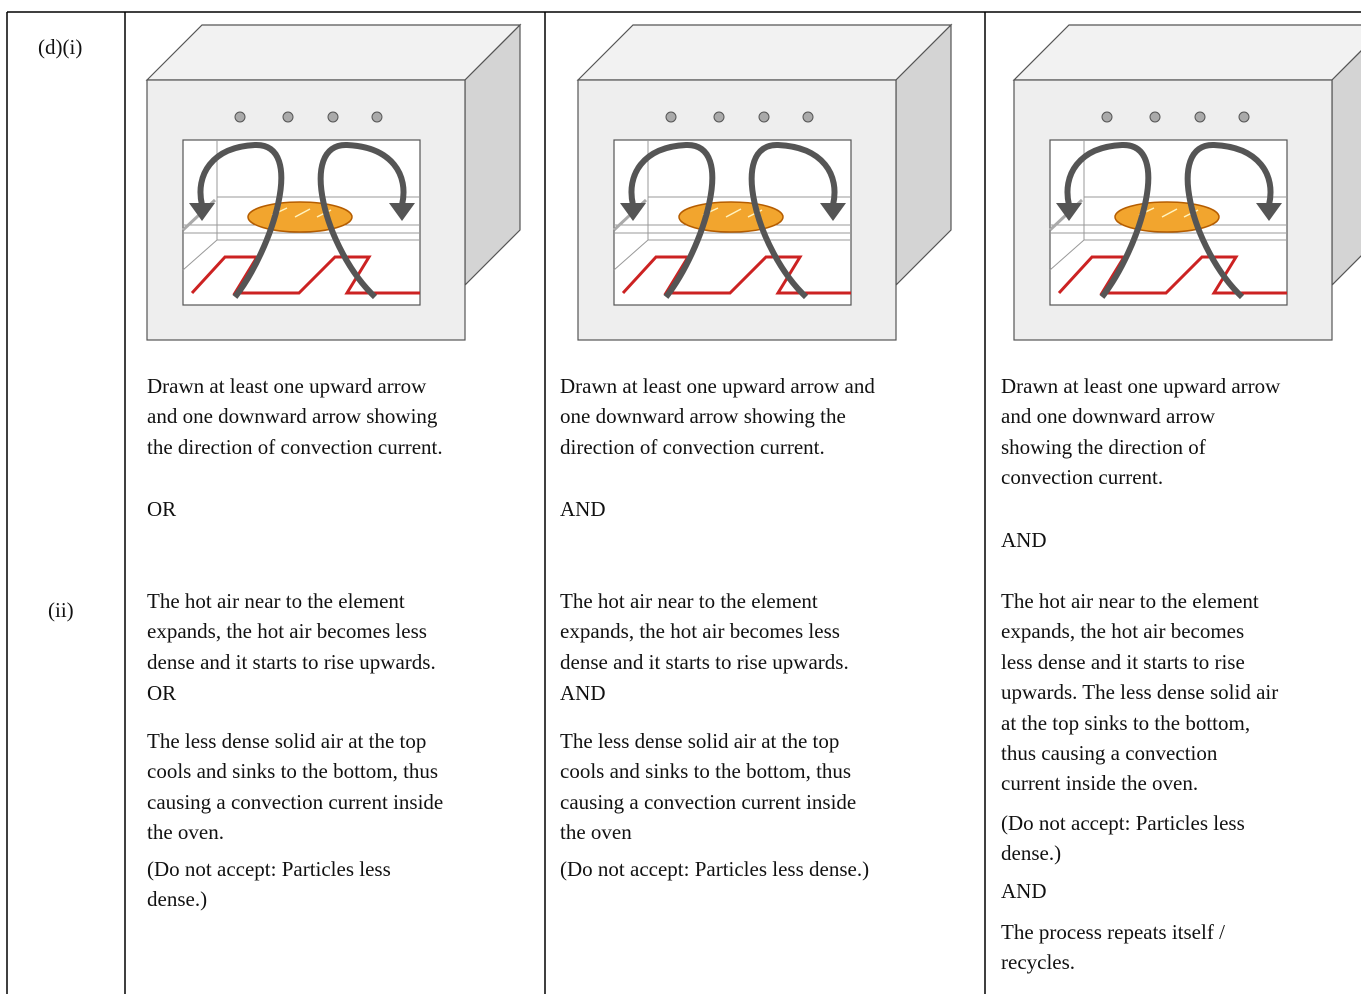 The height and width of the screenshot is (994, 1361). Describe the element at coordinates (61, 610) in the screenshot. I see `part-label: (ii)` at that location.